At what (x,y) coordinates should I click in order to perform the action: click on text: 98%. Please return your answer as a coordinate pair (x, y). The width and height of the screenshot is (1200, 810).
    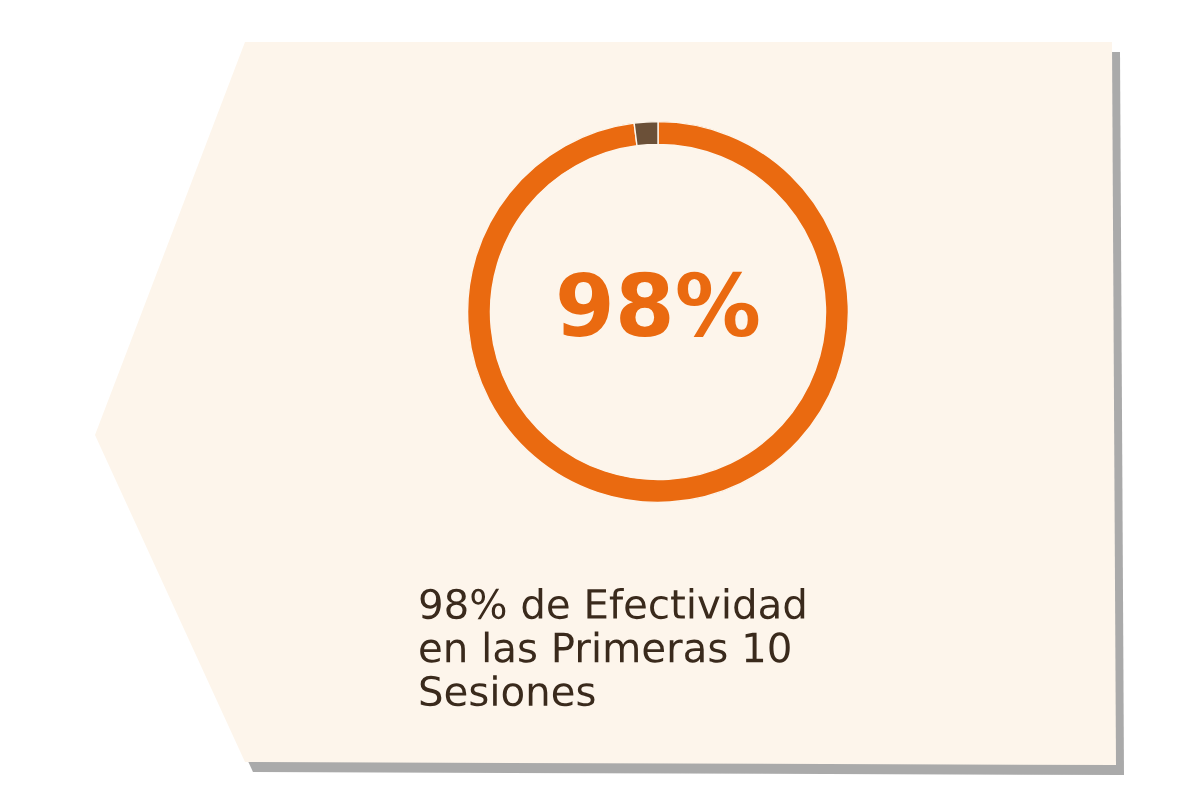
    Looking at the image, I should click on (659, 304).